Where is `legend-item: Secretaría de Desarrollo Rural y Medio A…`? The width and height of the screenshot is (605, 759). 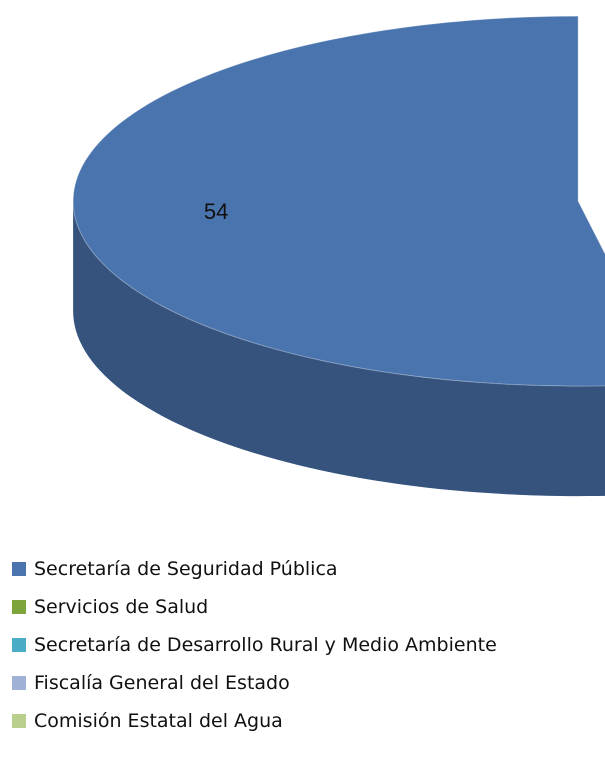 legend-item: Secretaría de Desarrollo Rural y Medio A… is located at coordinates (254, 645).